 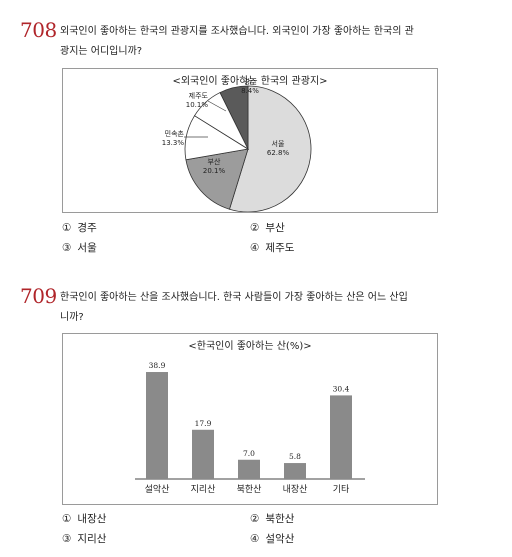 I want to click on option-label: 부산, so click(x=275, y=228).